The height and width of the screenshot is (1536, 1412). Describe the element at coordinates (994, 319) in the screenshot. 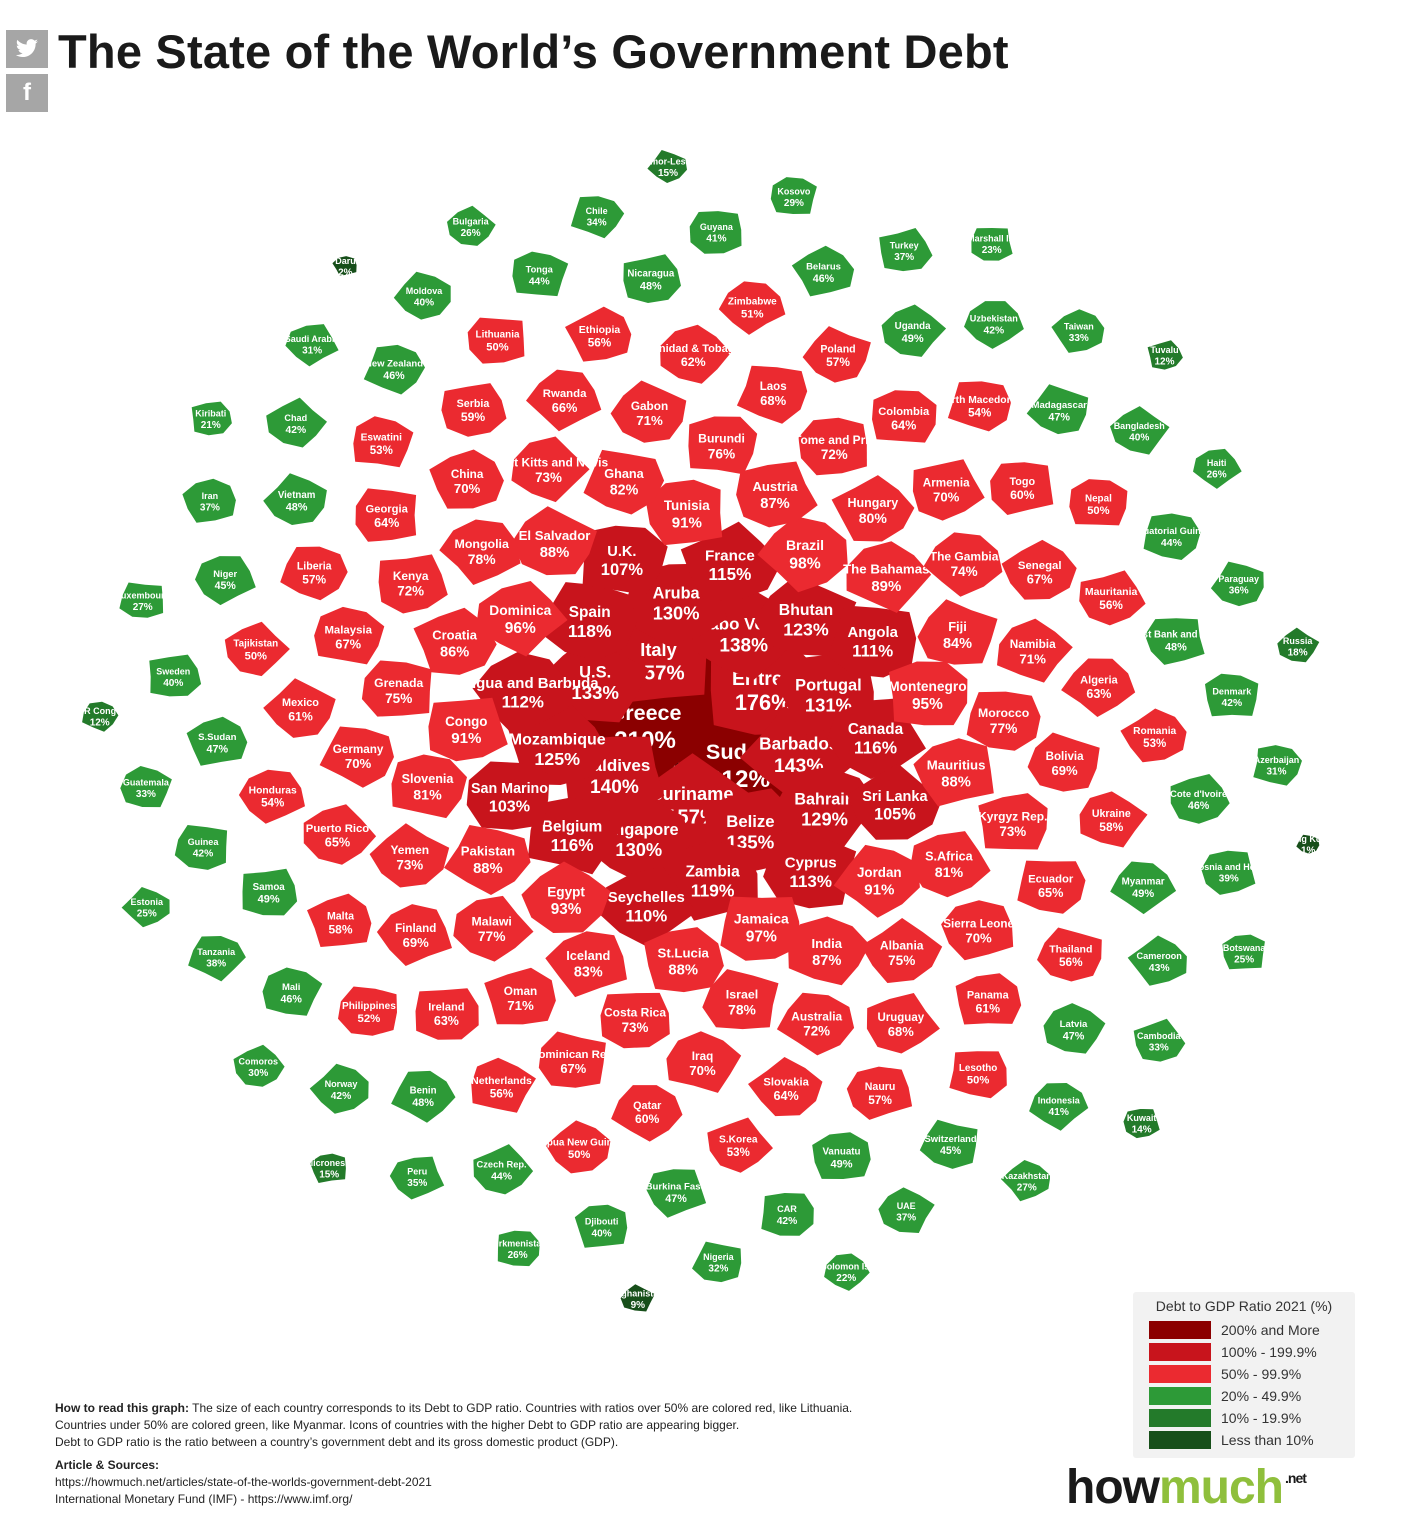

I see `country-name-label: Uzbekistan` at that location.